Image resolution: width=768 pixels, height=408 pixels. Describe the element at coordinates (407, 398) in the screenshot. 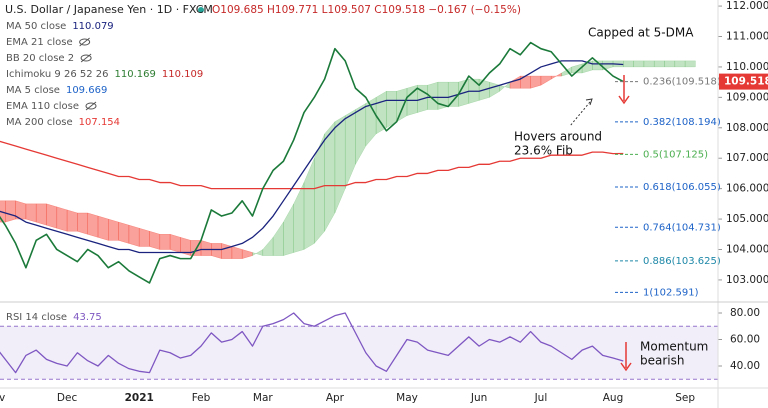

I see `x-tick-label: May` at that location.